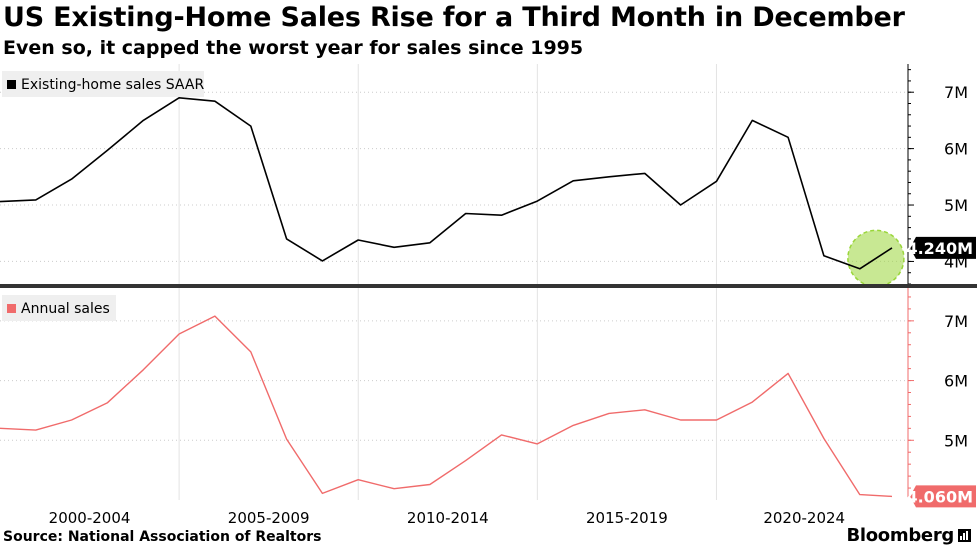 This screenshot has height=549, width=977. I want to click on bloomberg-terminal-icon, so click(964, 535).